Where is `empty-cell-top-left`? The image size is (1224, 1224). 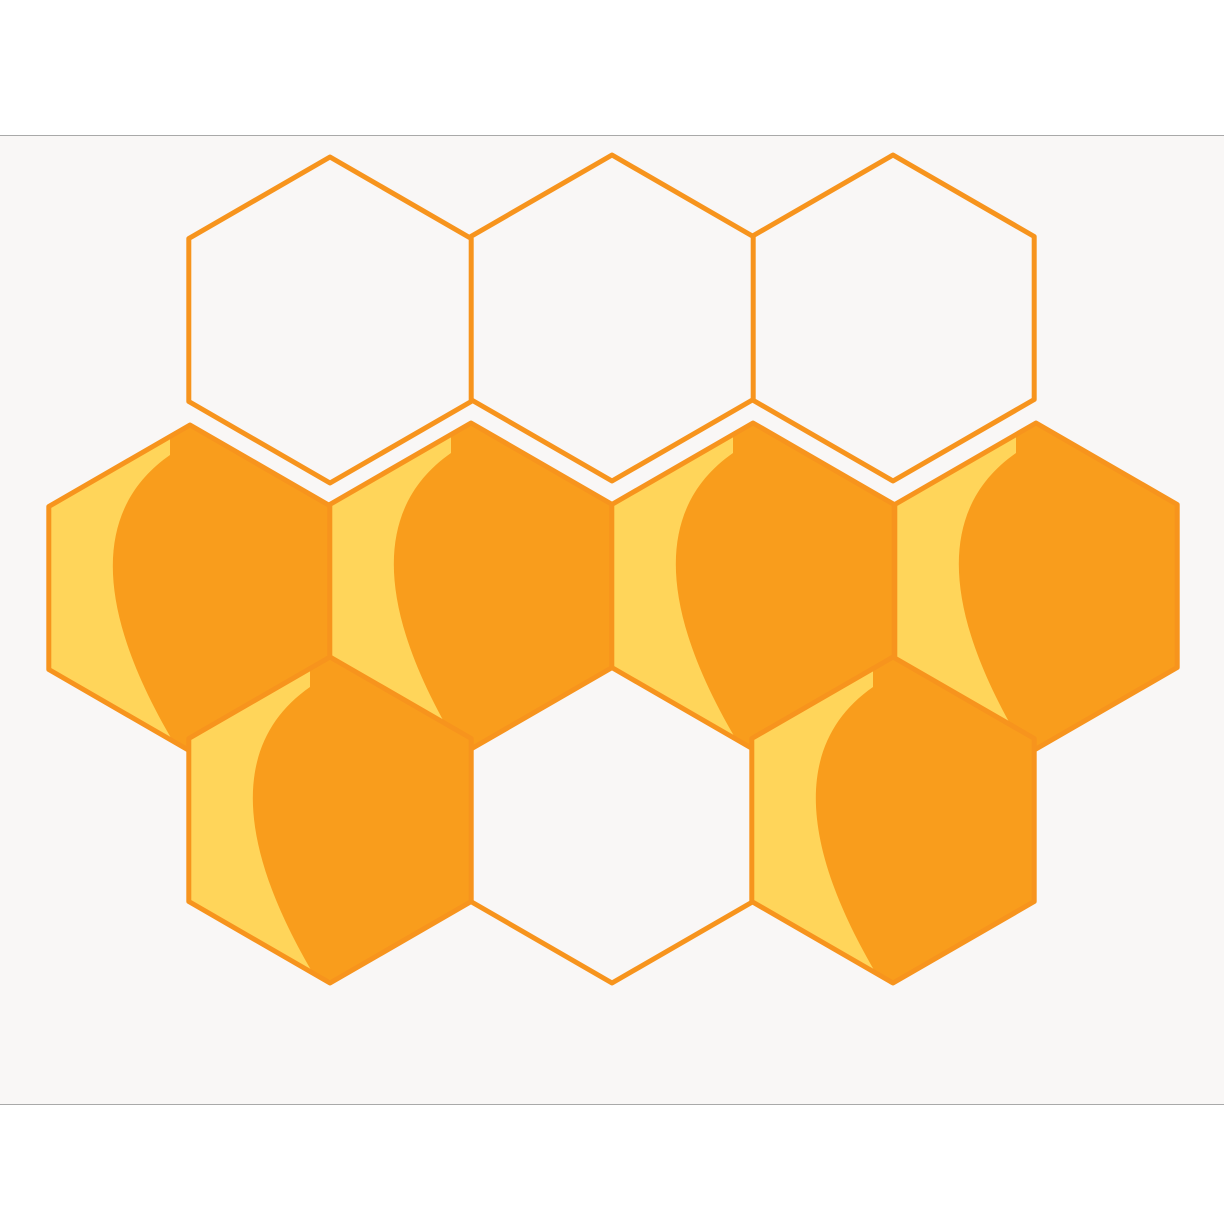 empty-cell-top-left is located at coordinates (330, 320).